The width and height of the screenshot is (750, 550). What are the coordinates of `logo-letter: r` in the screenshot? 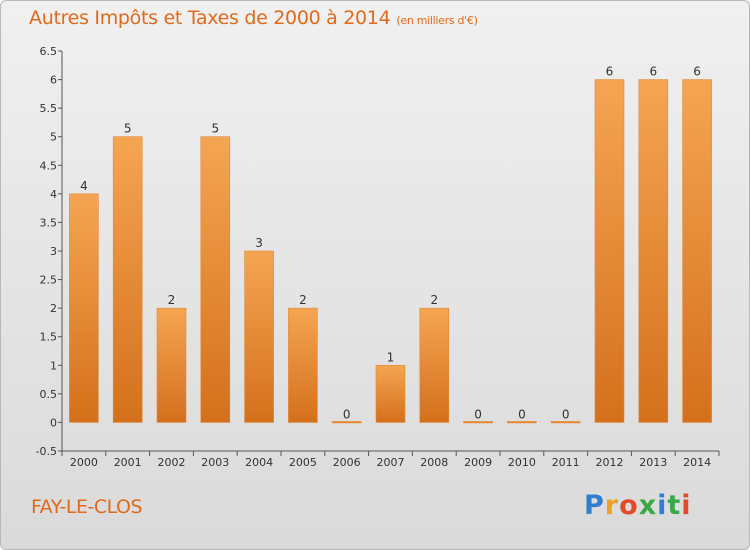 It's located at (612, 505).